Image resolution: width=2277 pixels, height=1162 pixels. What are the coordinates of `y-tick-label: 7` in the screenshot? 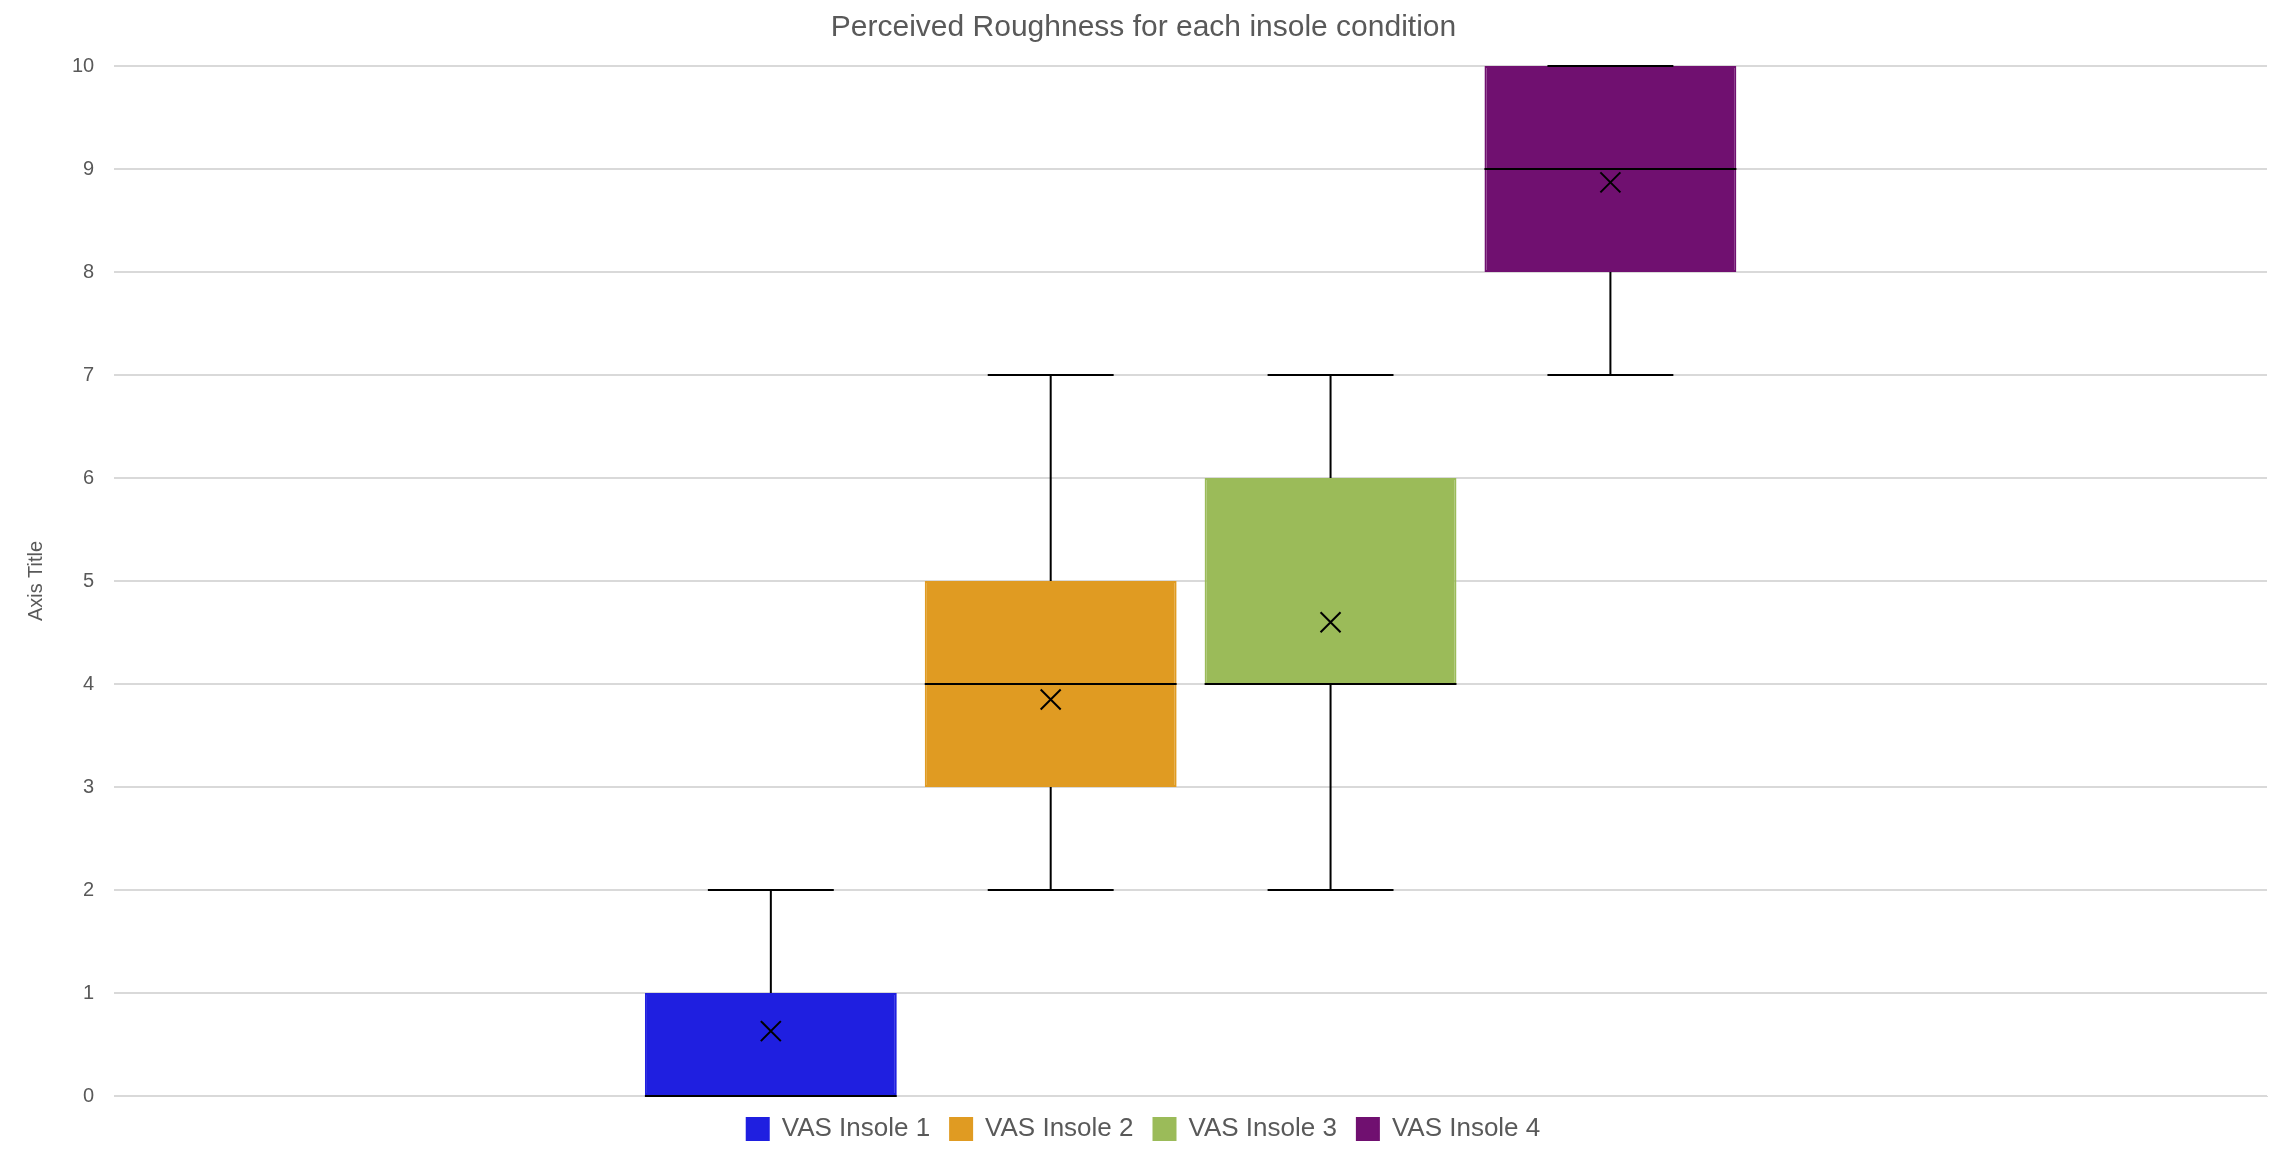 It's located at (89, 373).